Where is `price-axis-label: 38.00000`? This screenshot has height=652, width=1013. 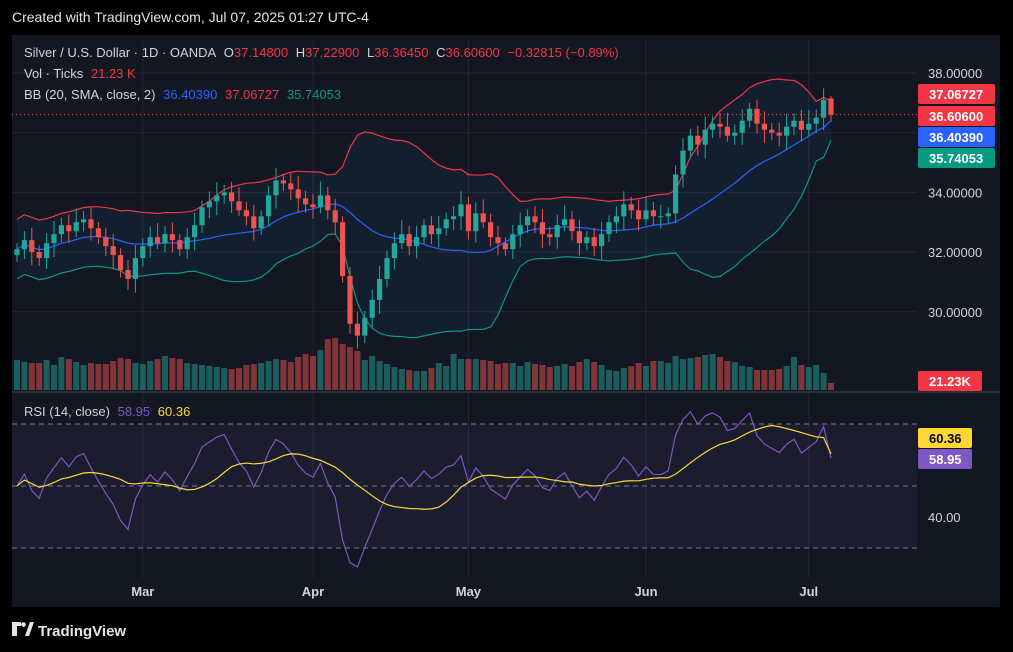 price-axis-label: 38.00000 is located at coordinates (955, 73).